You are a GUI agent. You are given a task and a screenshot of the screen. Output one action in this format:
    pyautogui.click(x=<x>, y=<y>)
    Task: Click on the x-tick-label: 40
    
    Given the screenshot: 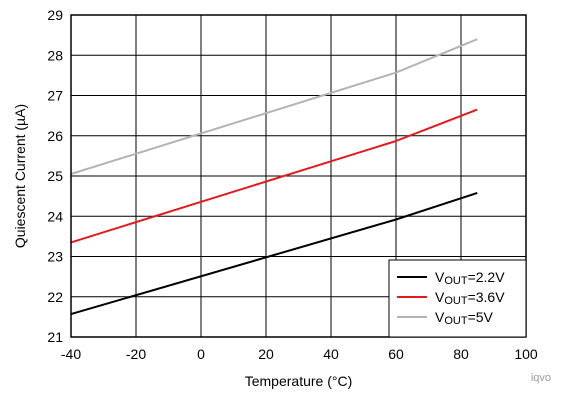 What is the action you would take?
    pyautogui.click(x=331, y=354)
    